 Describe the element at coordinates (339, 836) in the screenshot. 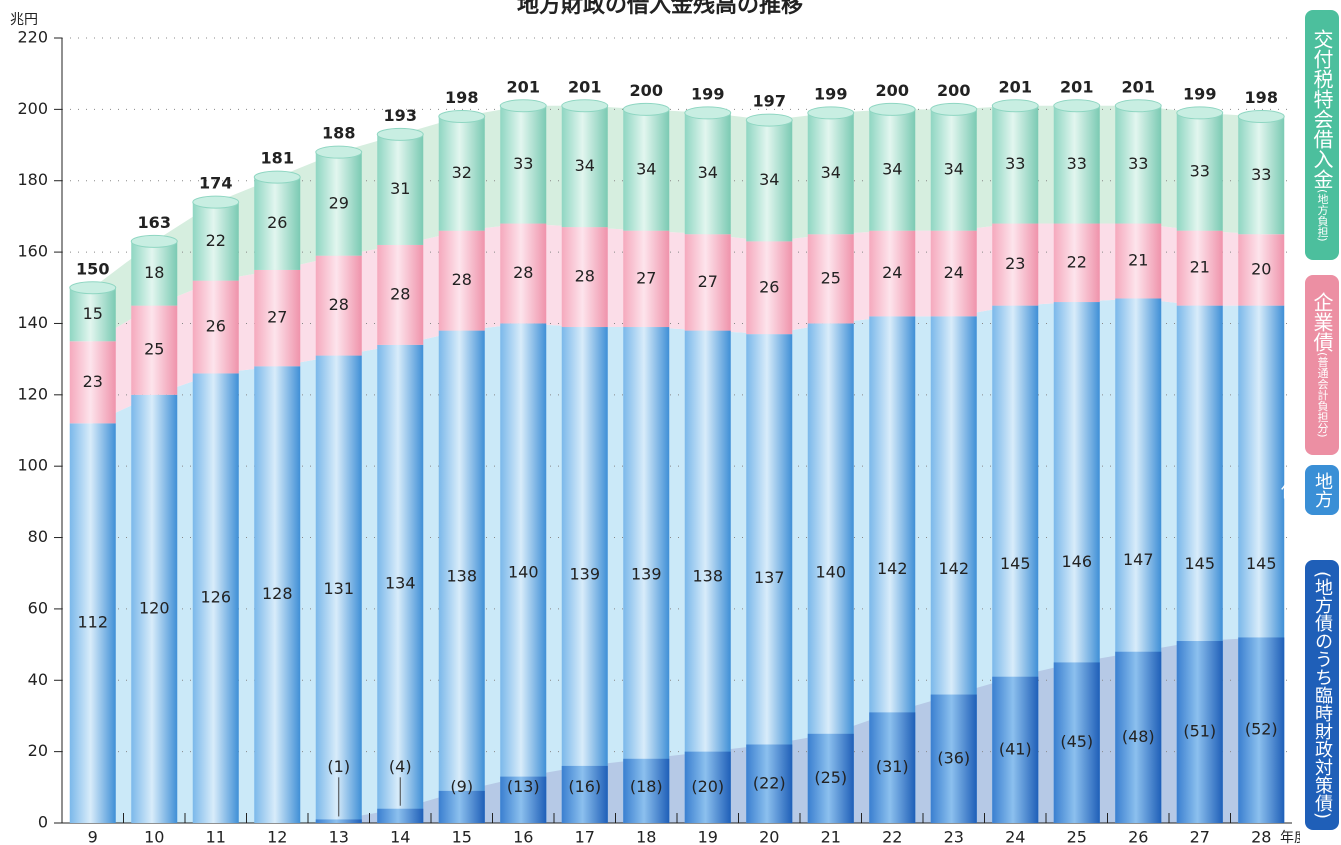

I see `x-tick-label: 13` at that location.